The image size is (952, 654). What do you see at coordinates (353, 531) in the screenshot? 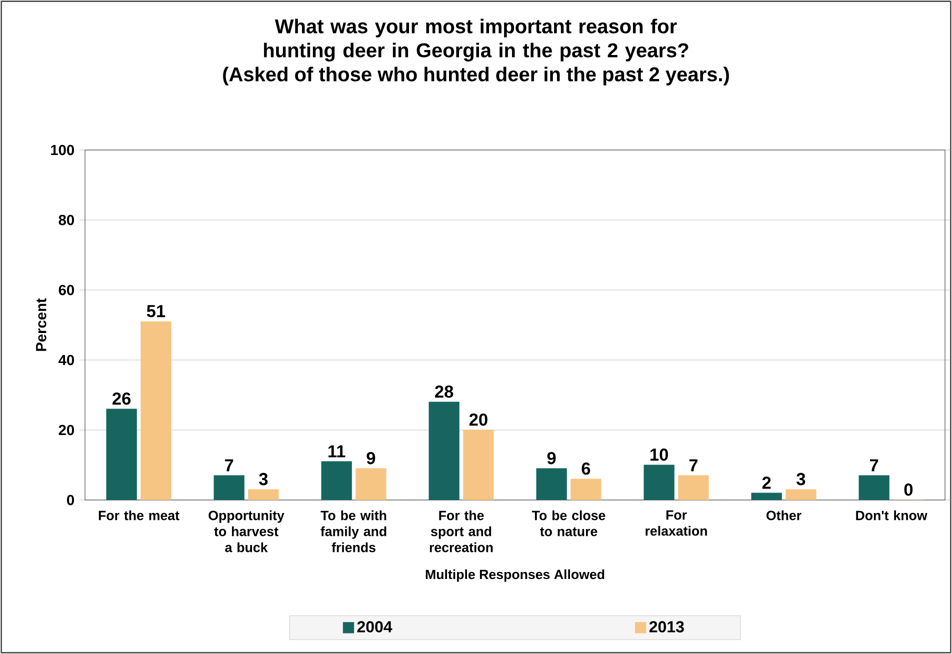
I see `x-tick-label: To be with family and friends` at bounding box center [353, 531].